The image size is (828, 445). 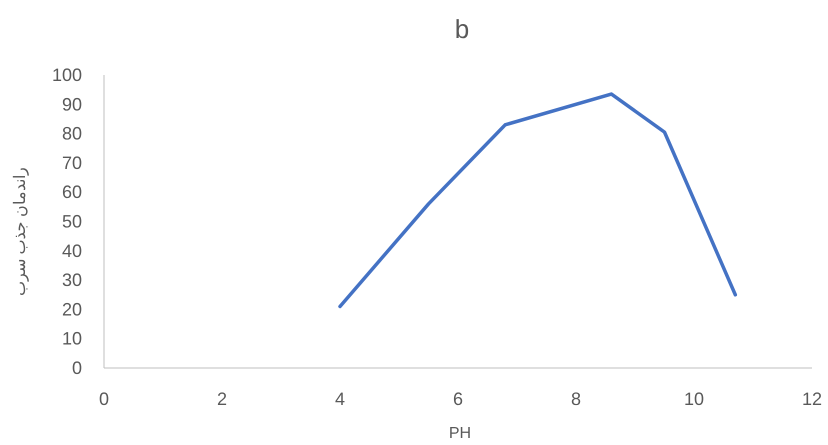 I want to click on y-tick-label: 100, so click(x=67, y=75).